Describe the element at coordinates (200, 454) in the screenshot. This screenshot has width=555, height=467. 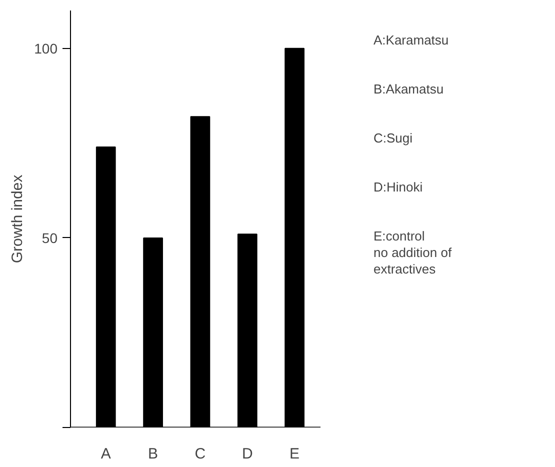
I see `x-tick-label: C` at that location.